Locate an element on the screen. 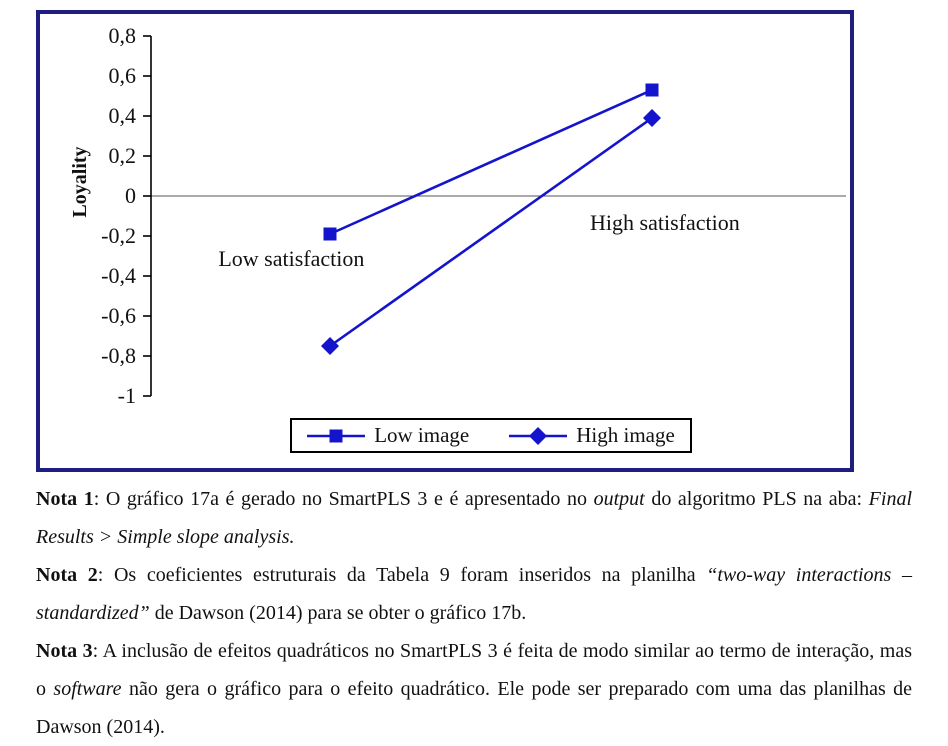 This screenshot has width=948, height=746. note-3-italic-software: software is located at coordinates (87, 689).